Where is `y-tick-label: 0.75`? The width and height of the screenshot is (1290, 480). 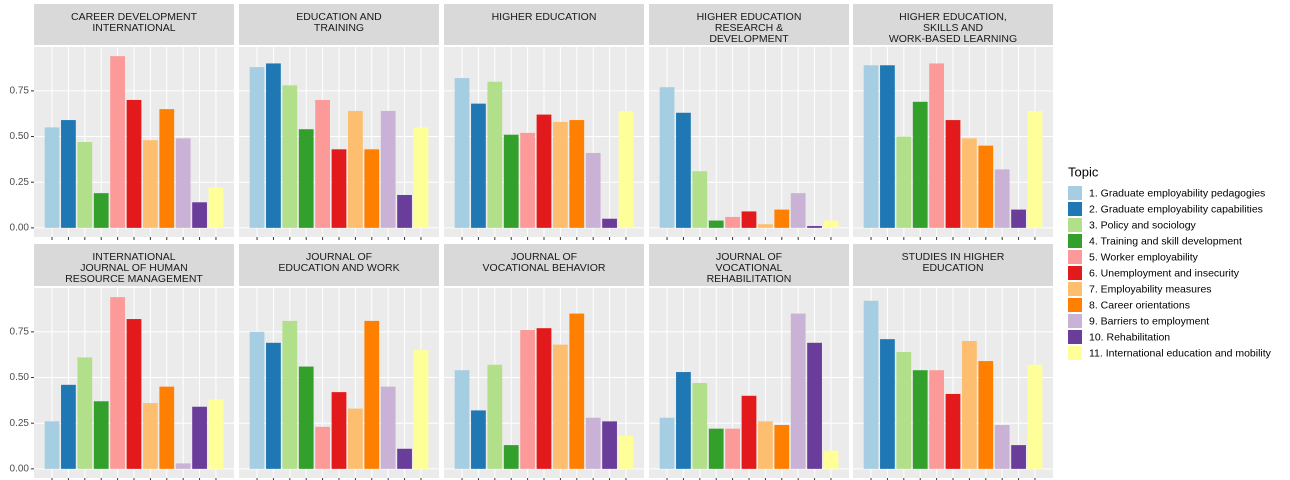 y-tick-label: 0.75 is located at coordinates (20, 90).